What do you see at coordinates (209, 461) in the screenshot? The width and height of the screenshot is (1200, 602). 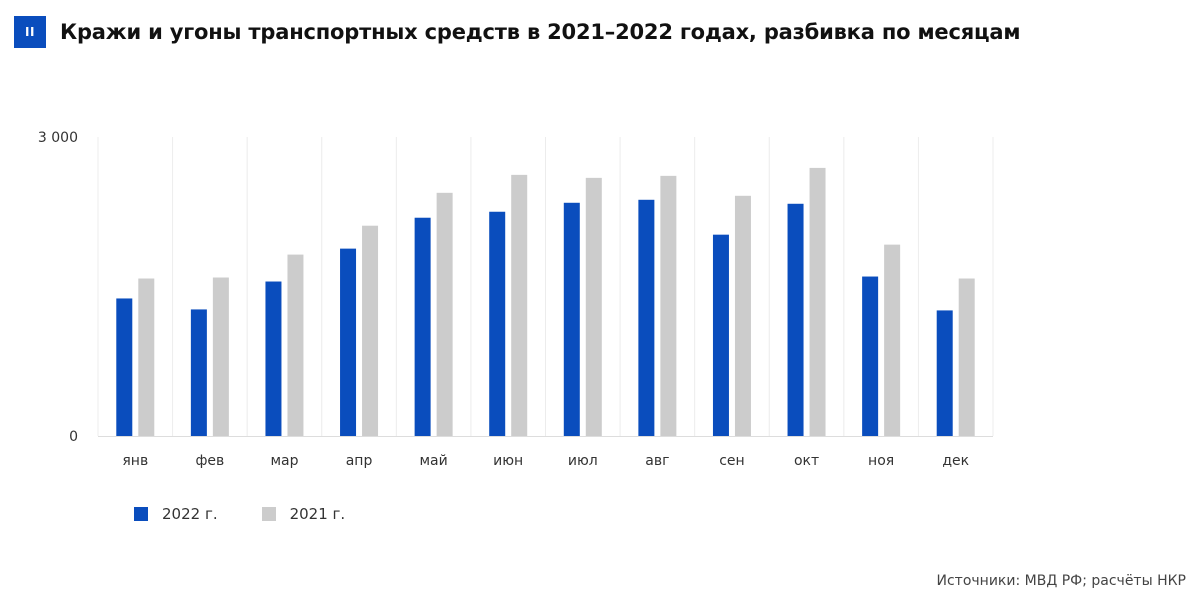 I see `x-tick-label: фев` at bounding box center [209, 461].